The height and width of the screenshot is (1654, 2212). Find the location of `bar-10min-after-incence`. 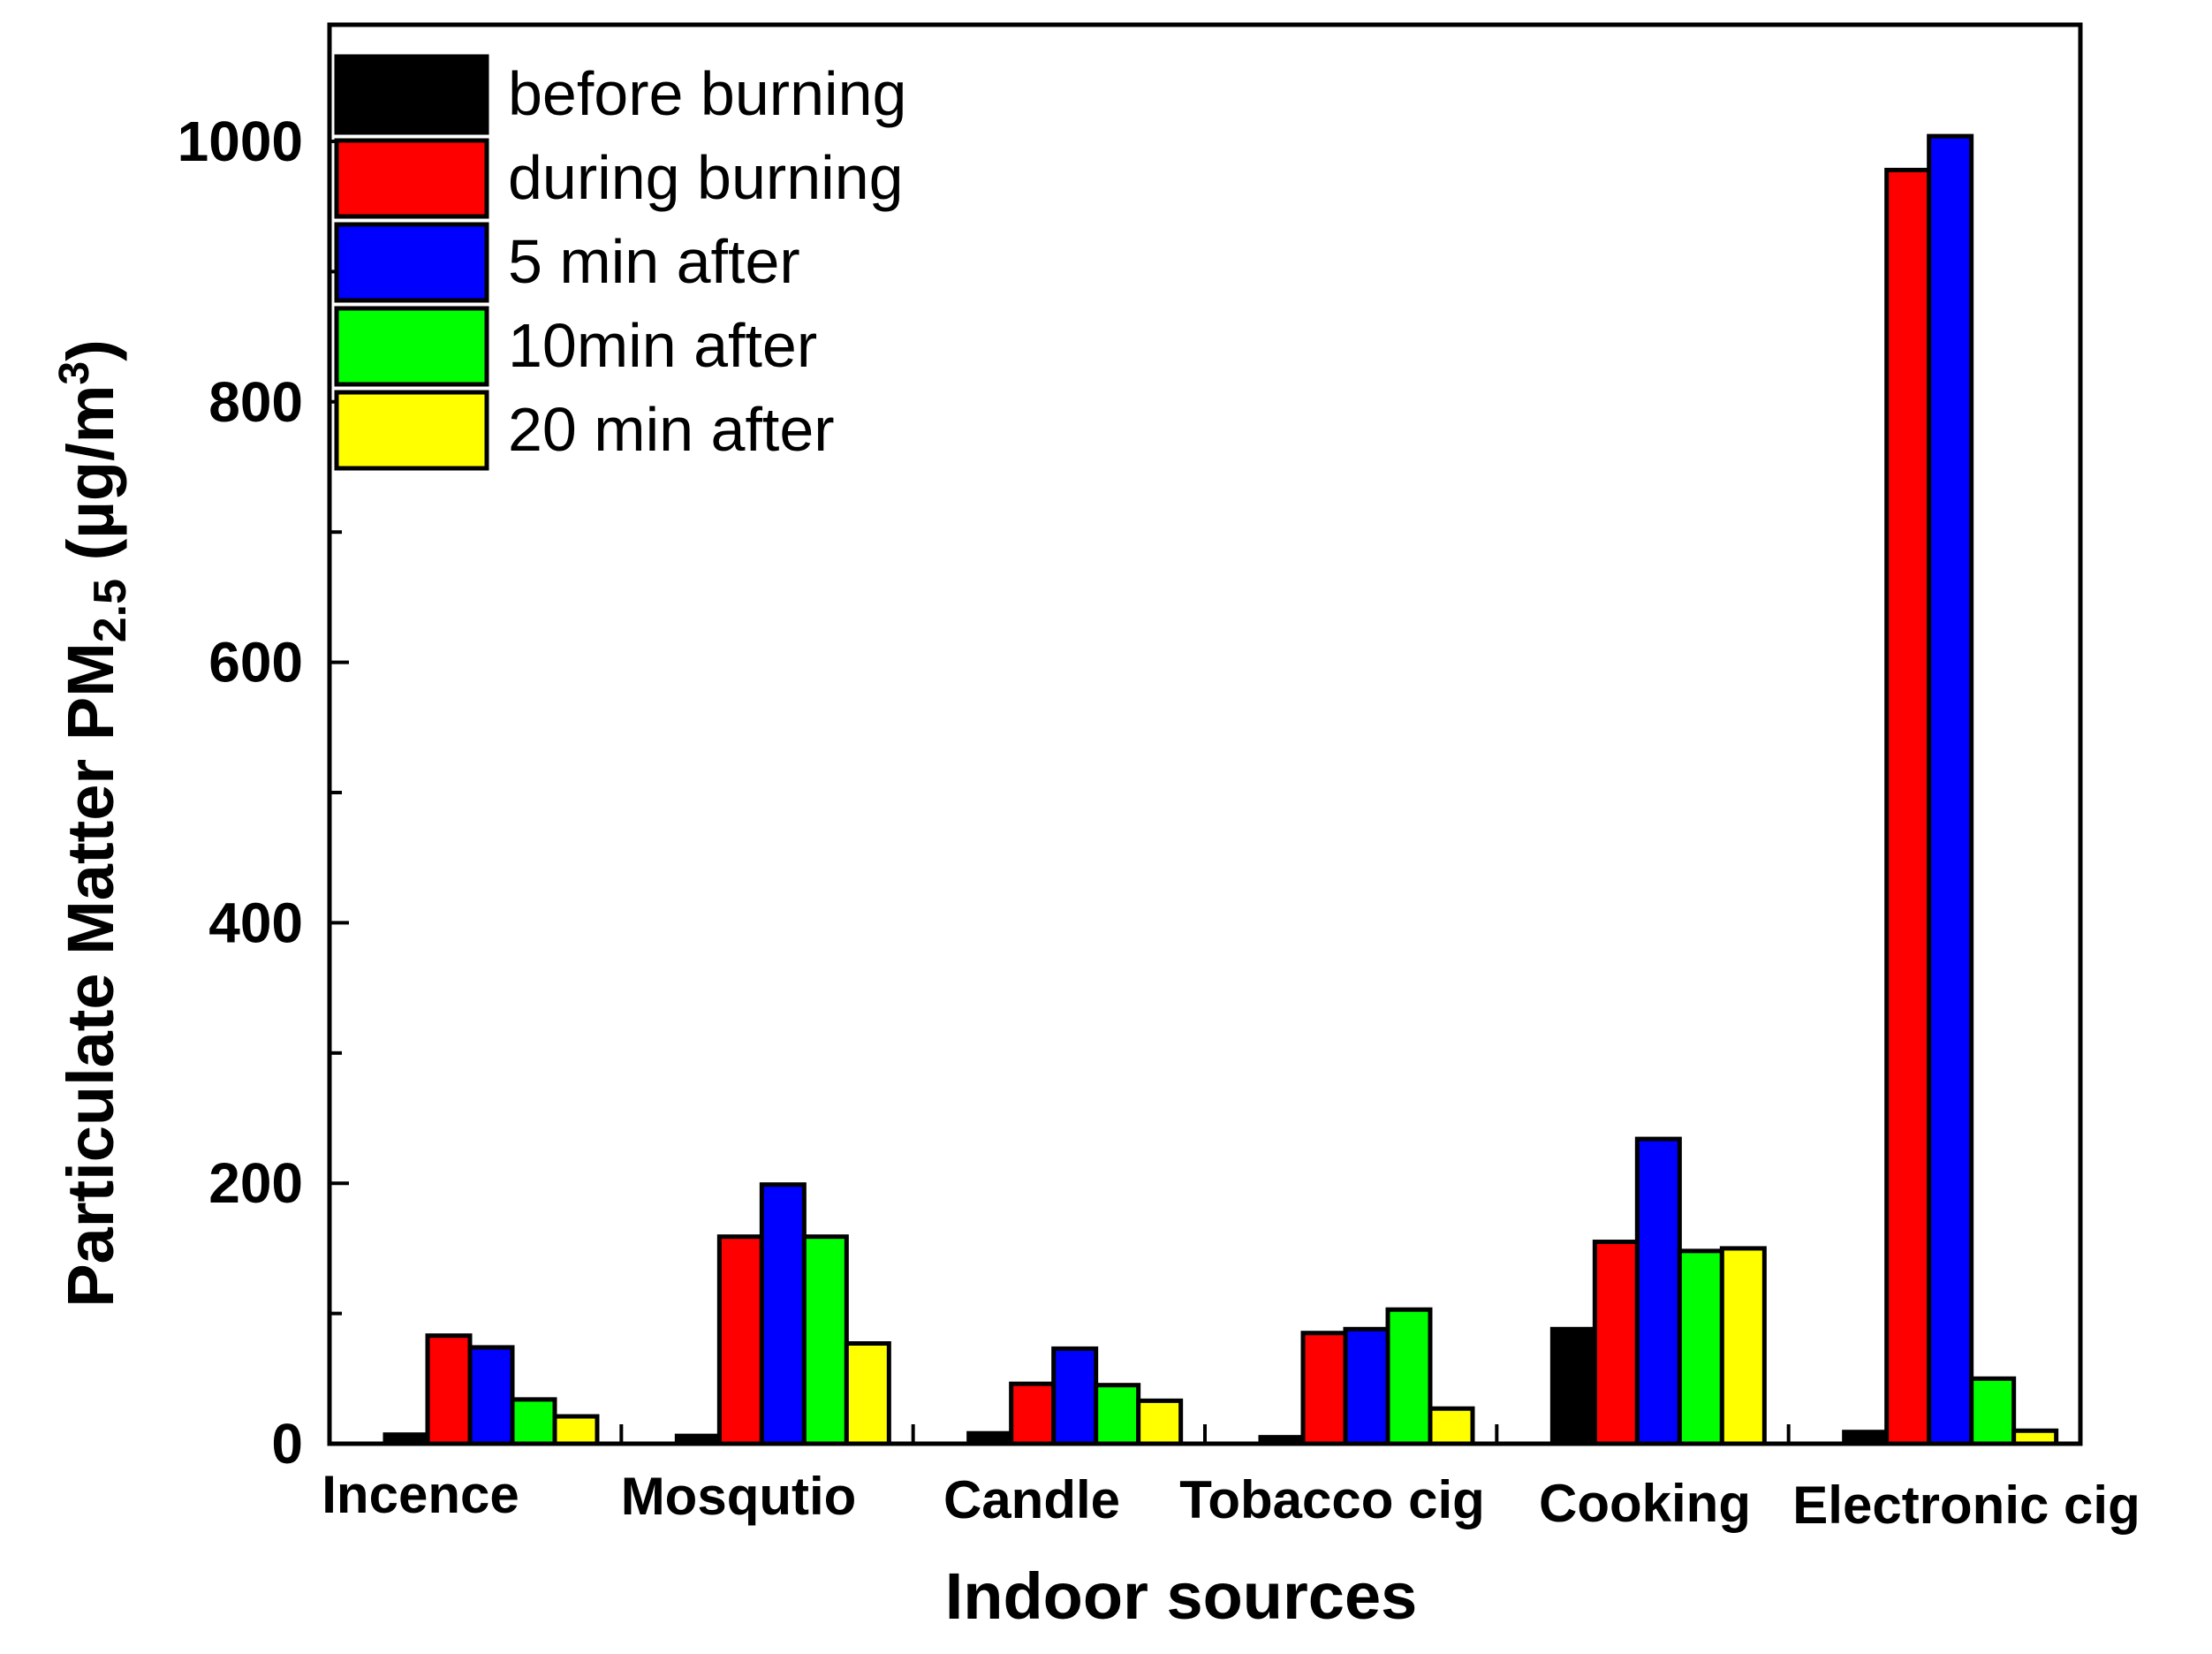

bar-10min-after-incence is located at coordinates (533, 1421).